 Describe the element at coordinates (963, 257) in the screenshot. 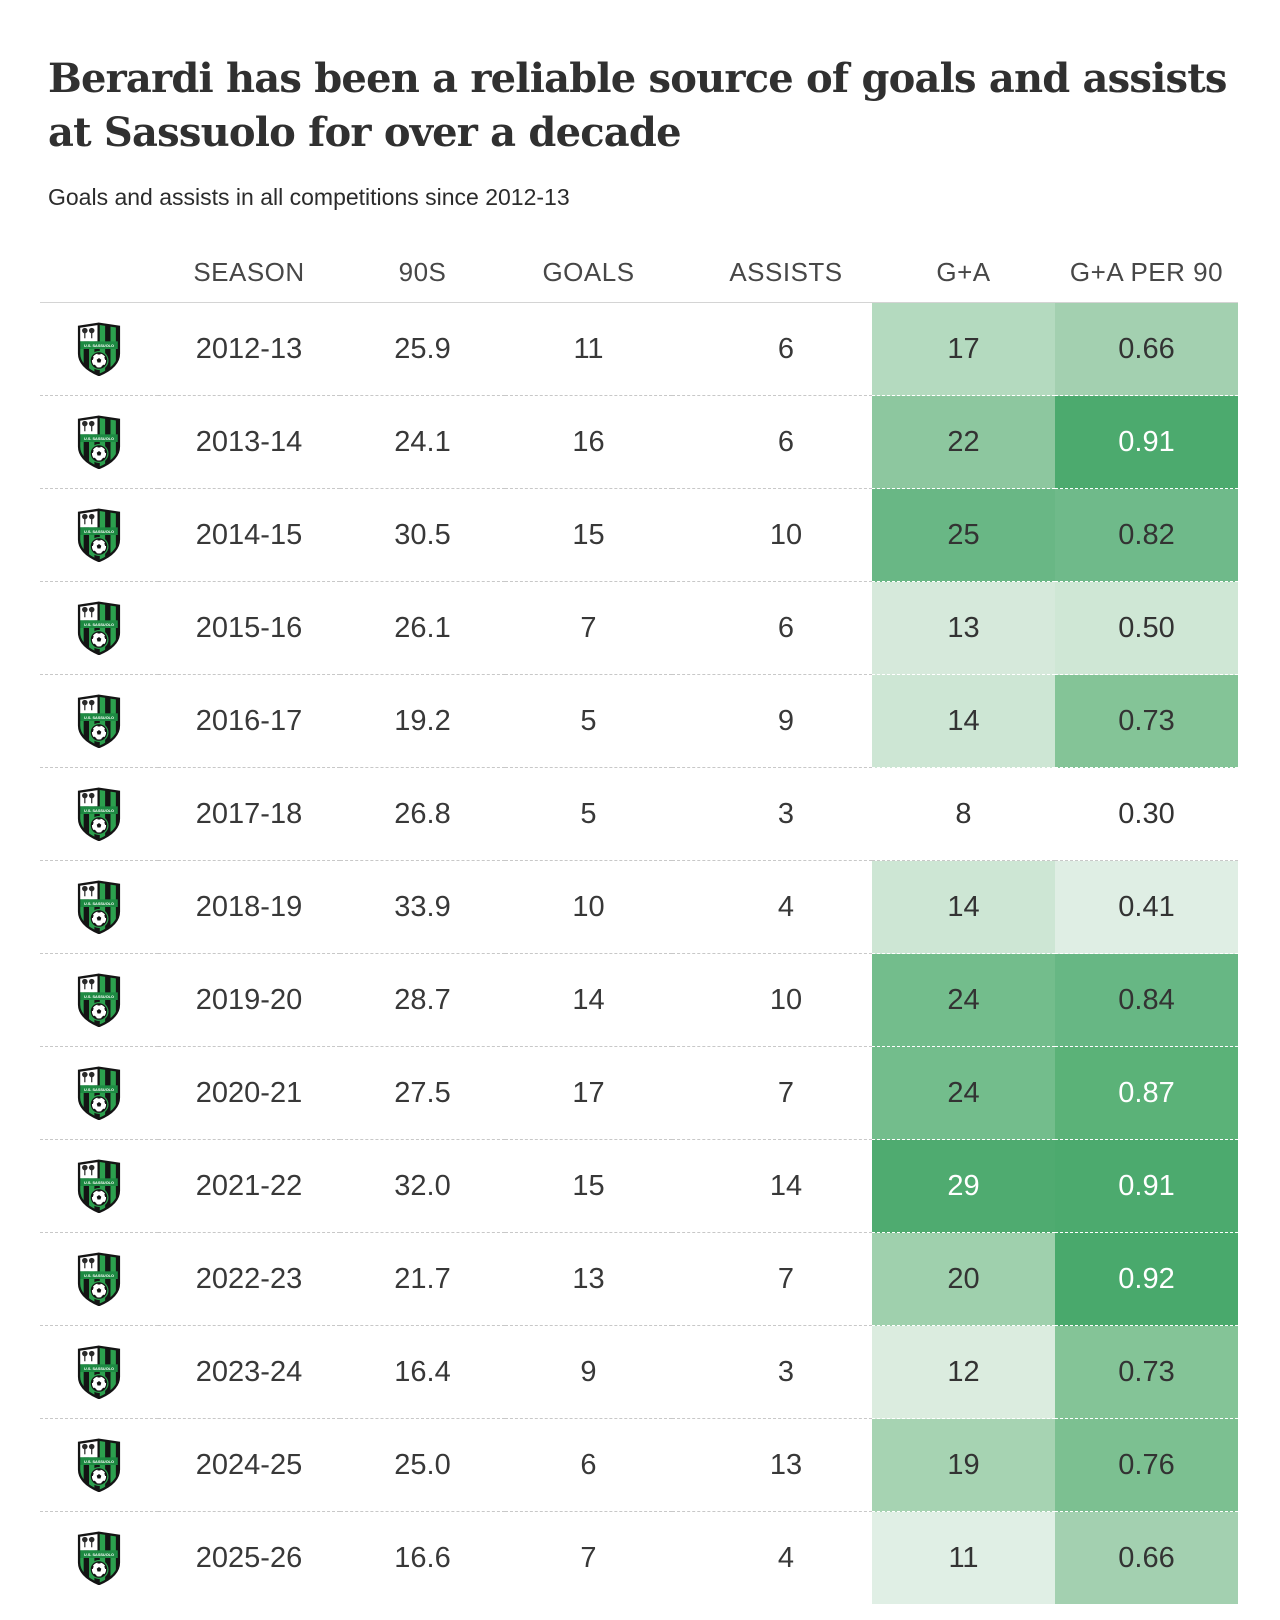

I see `header-ga: G+A` at that location.